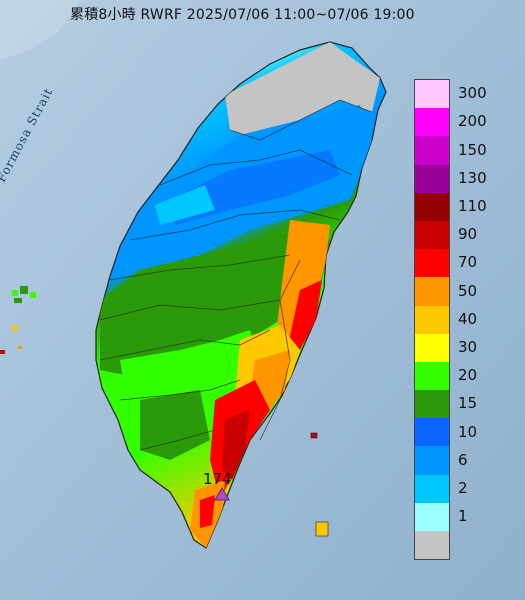 This screenshot has height=600, width=525. What do you see at coordinates (314, 435) in the screenshot?
I see `green-island` at bounding box center [314, 435].